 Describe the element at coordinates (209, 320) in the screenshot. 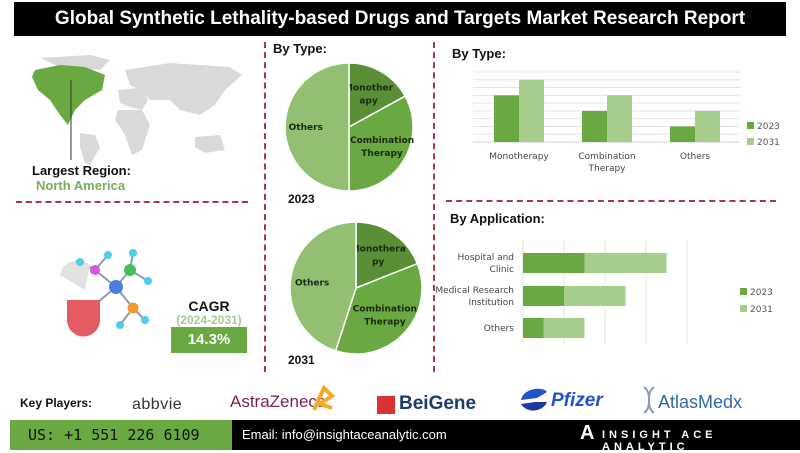

I see `cagr-period: (2024-2031)` at that location.